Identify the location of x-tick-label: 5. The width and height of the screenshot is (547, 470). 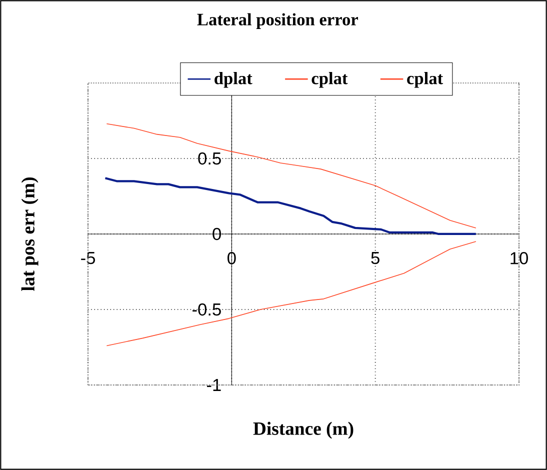
(375, 258).